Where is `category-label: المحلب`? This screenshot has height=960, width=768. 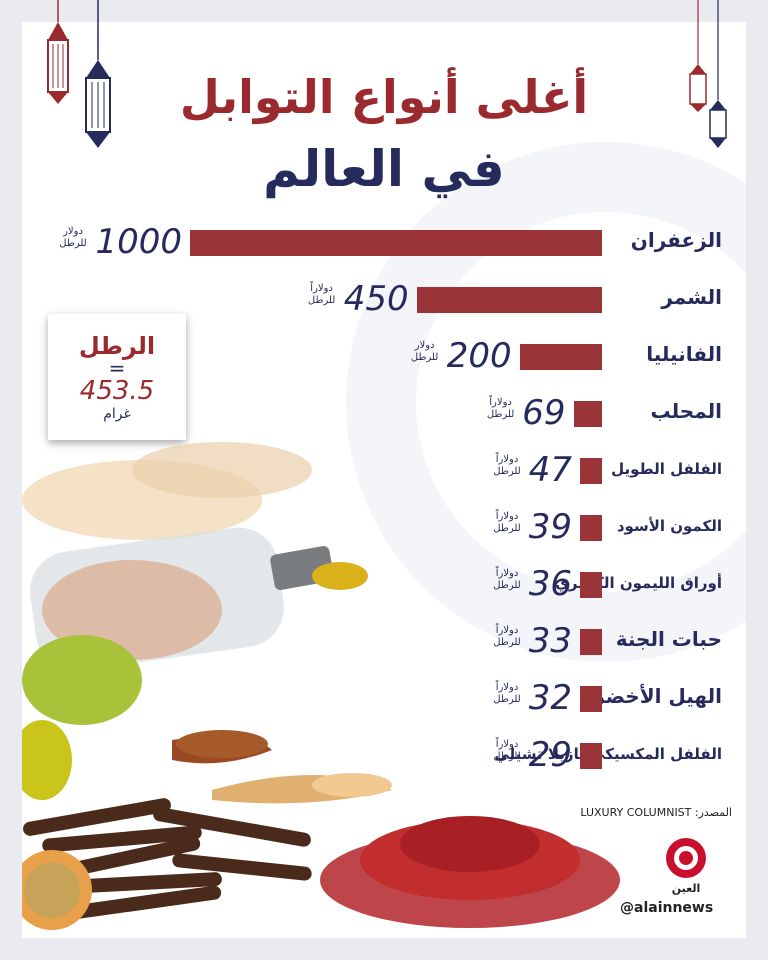 category-label: المحلب is located at coordinates (686, 411).